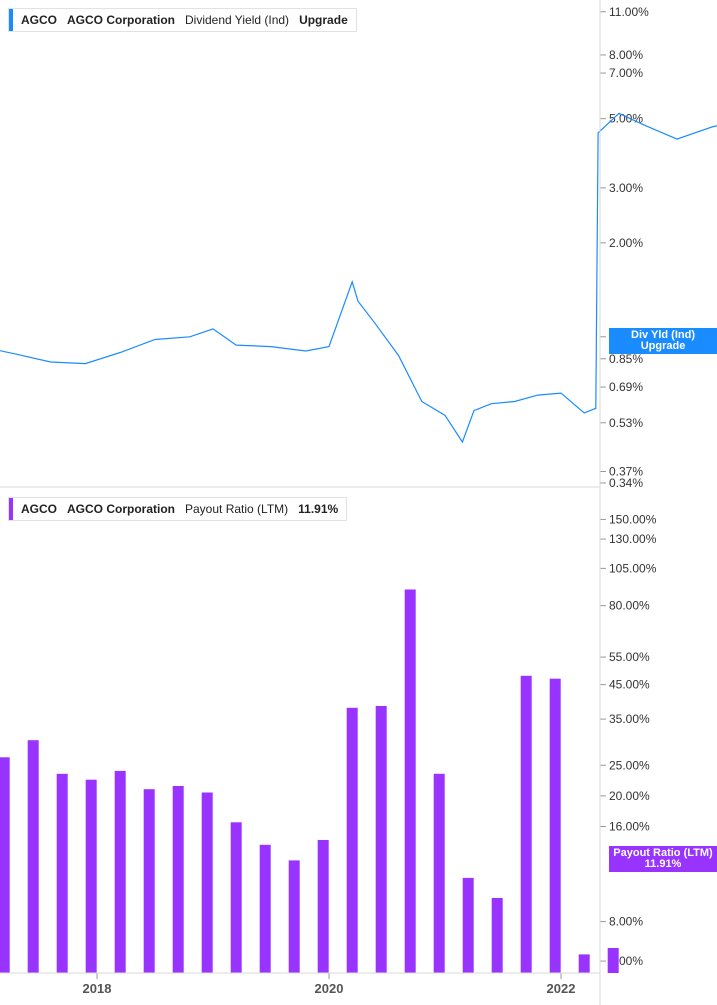 This screenshot has height=1005, width=717. Describe the element at coordinates (329, 988) in the screenshot. I see `x-tick-label: 2020` at that location.